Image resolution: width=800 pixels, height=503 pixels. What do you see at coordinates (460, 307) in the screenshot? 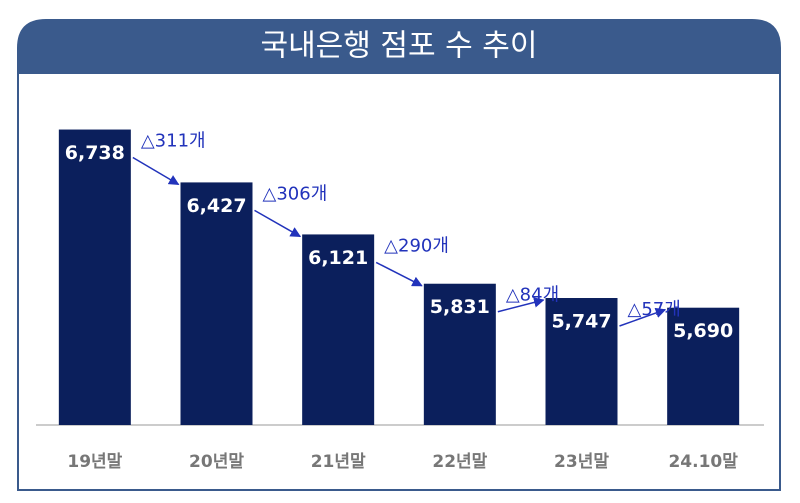
I see `value-label: 5,831` at bounding box center [460, 307].